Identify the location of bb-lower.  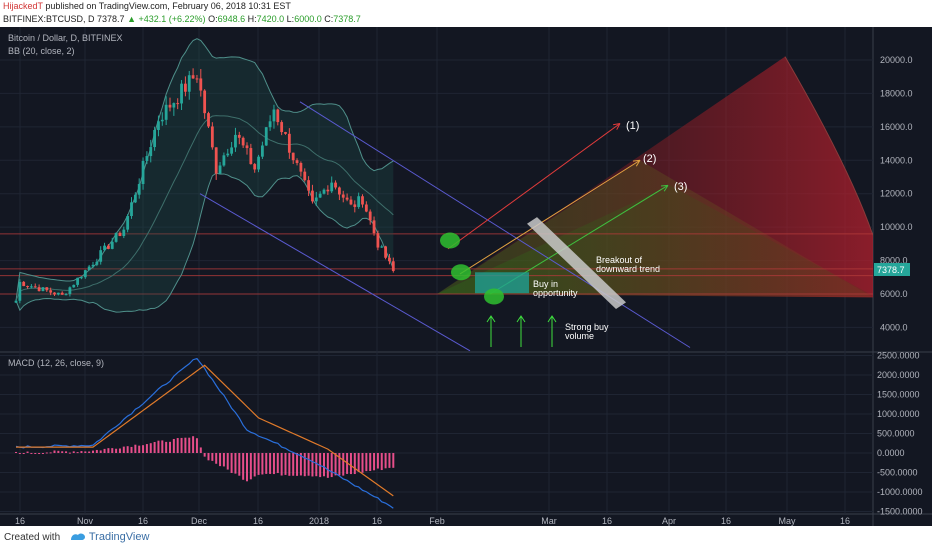
(204, 242).